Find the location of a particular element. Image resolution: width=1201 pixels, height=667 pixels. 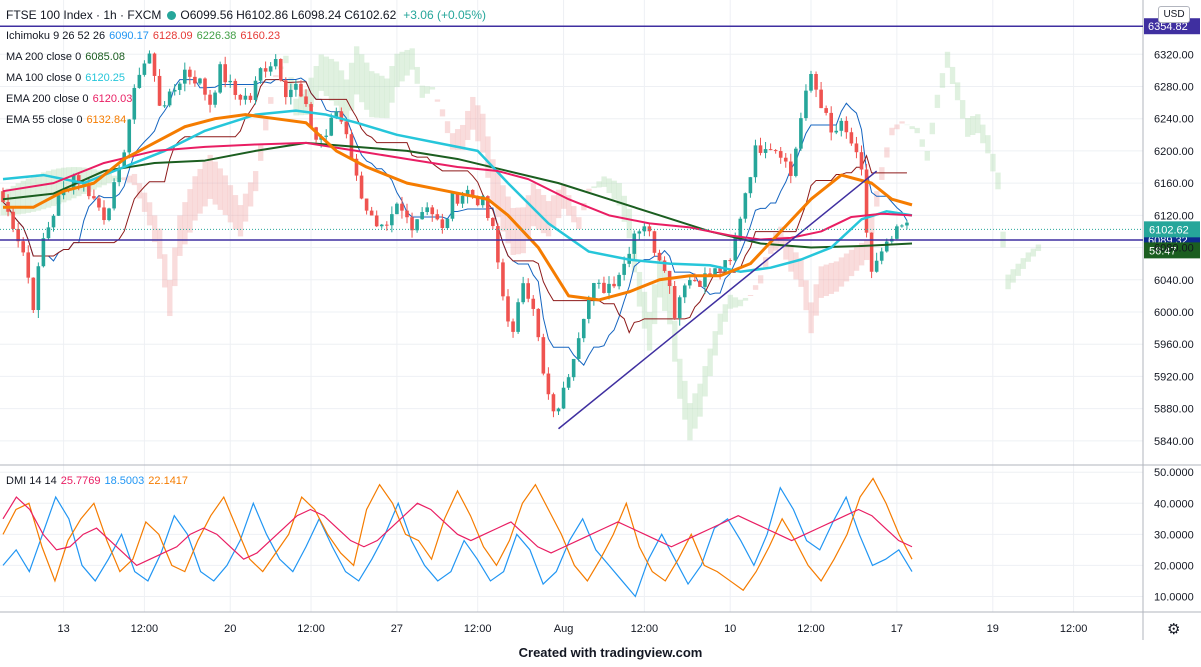

indicator-legend-1: MA 200 close 0 6085.08 is located at coordinates (67, 57).